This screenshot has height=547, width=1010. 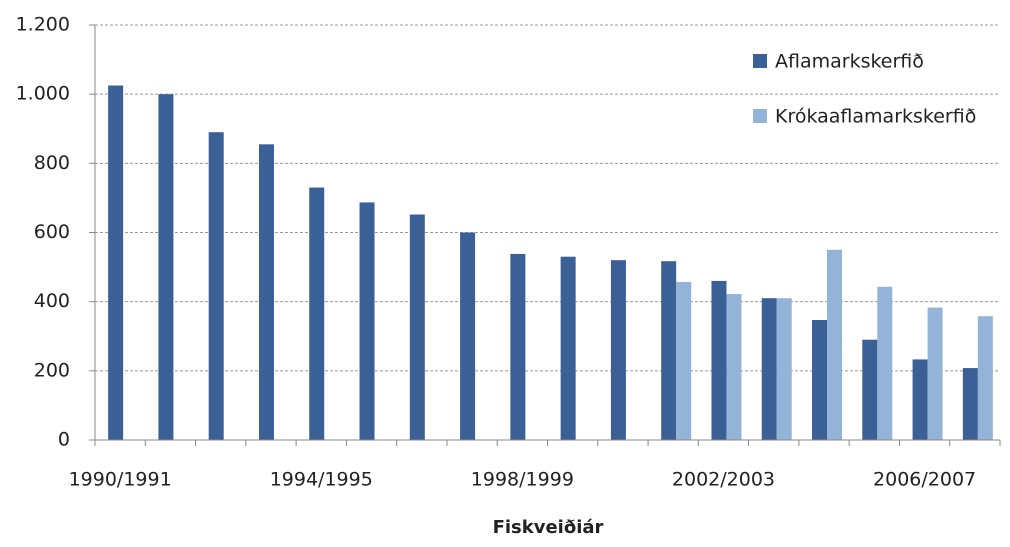 I want to click on legend-label: Aflamarkskerfið, so click(x=849, y=62).